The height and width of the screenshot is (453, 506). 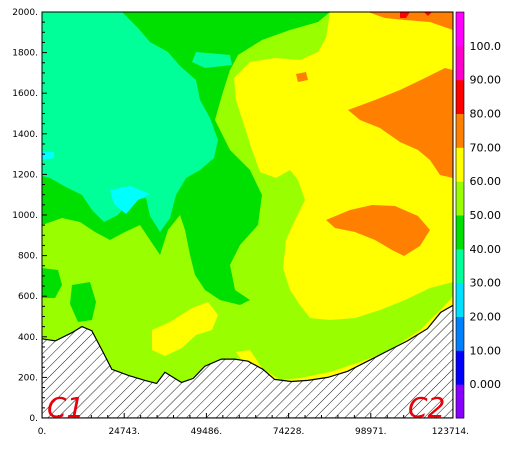 I want to click on x-tick-label: 123714., so click(x=450, y=432).